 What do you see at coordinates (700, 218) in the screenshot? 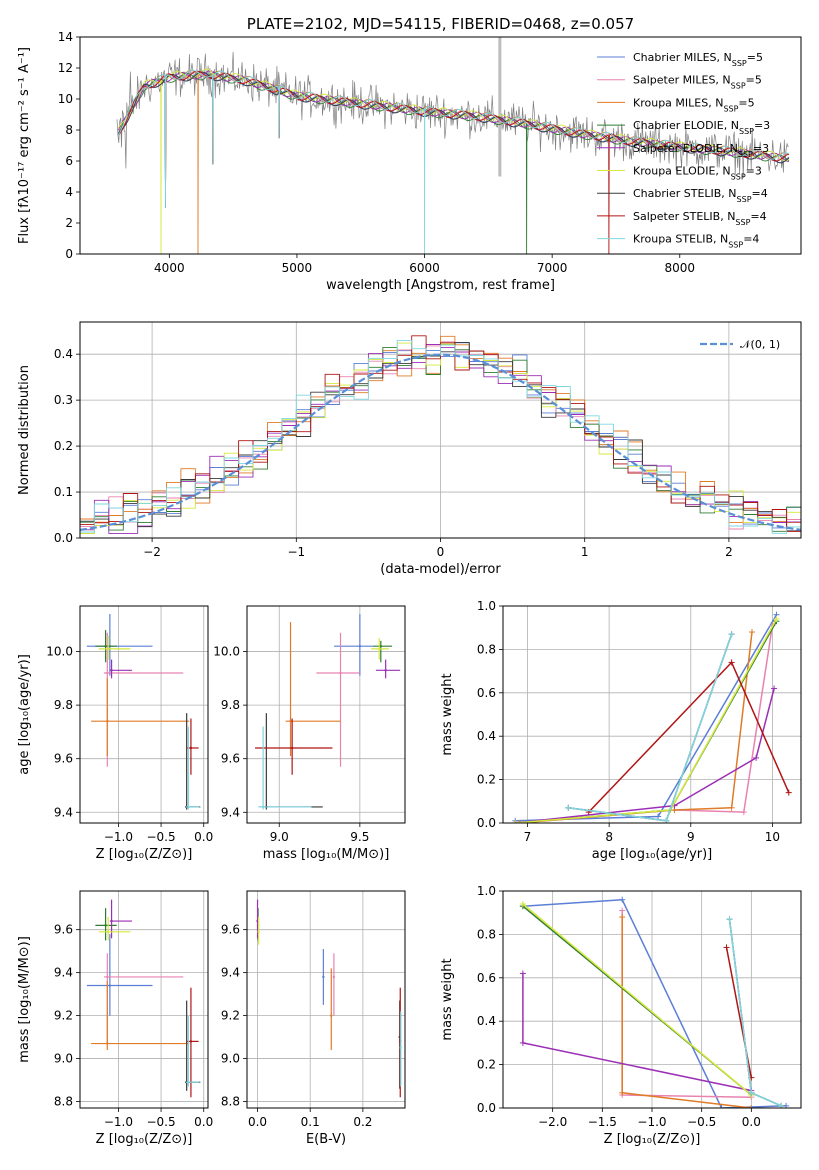
I see `legend-label: Salpeter STELIB, NSSP=4` at bounding box center [700, 218].